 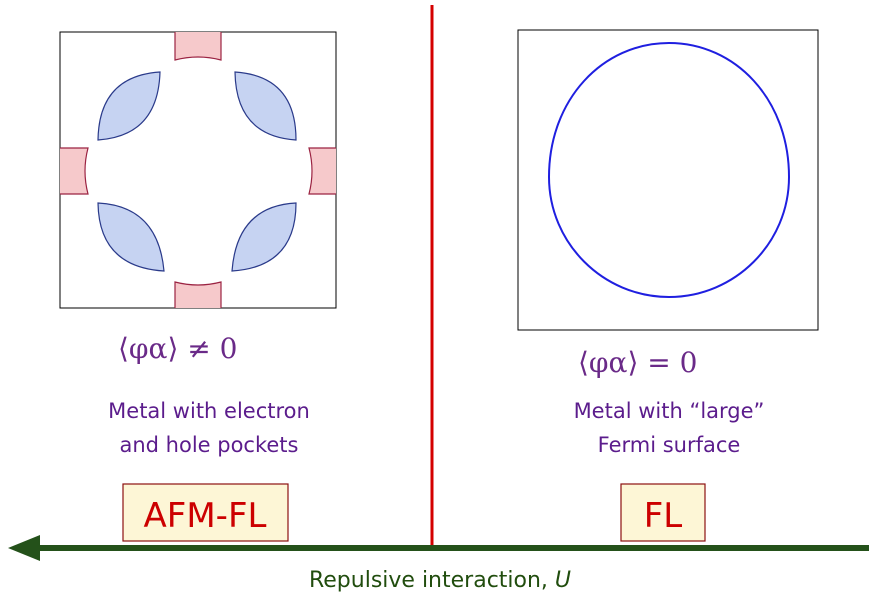 What do you see at coordinates (24, 548) in the screenshot?
I see `axis-arrowhead-icon` at bounding box center [24, 548].